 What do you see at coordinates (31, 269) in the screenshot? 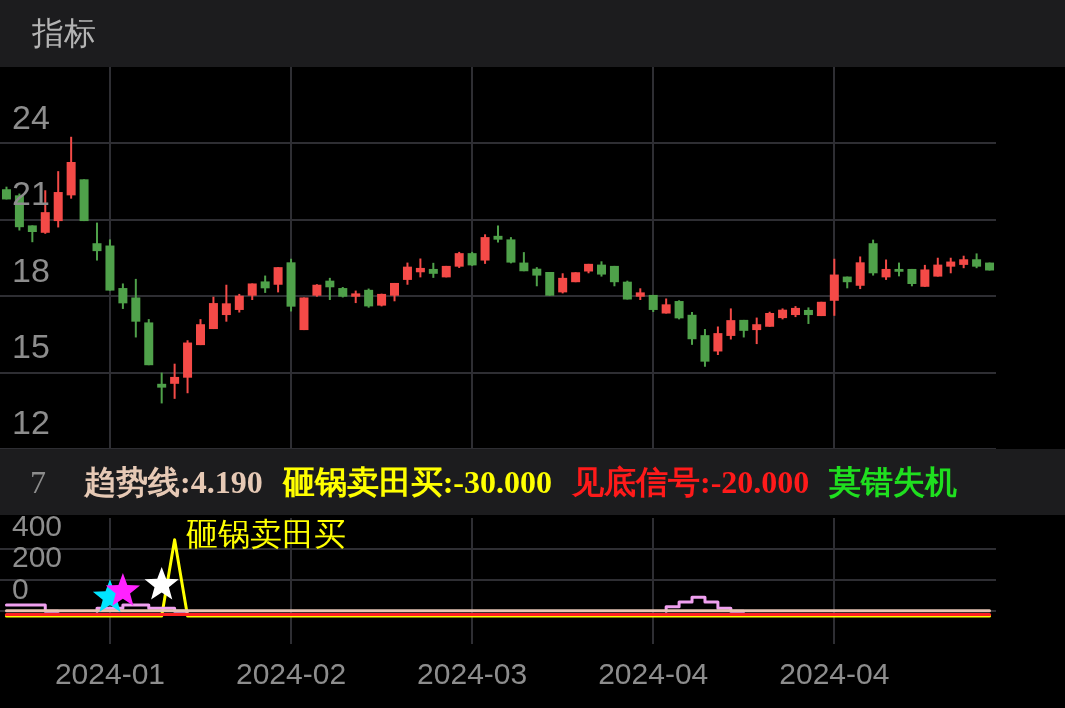
I see `y-tick-label: 18` at bounding box center [31, 269].